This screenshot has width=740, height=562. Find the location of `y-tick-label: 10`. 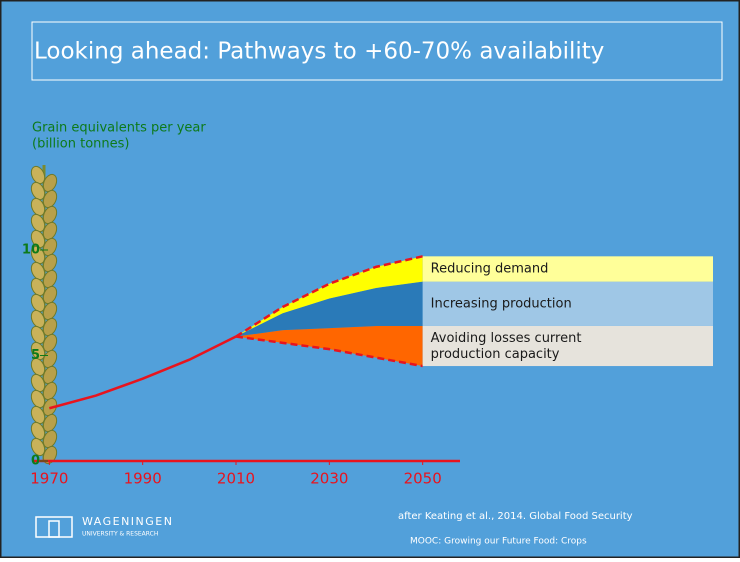

y-tick-label: 10 is located at coordinates (31, 250).